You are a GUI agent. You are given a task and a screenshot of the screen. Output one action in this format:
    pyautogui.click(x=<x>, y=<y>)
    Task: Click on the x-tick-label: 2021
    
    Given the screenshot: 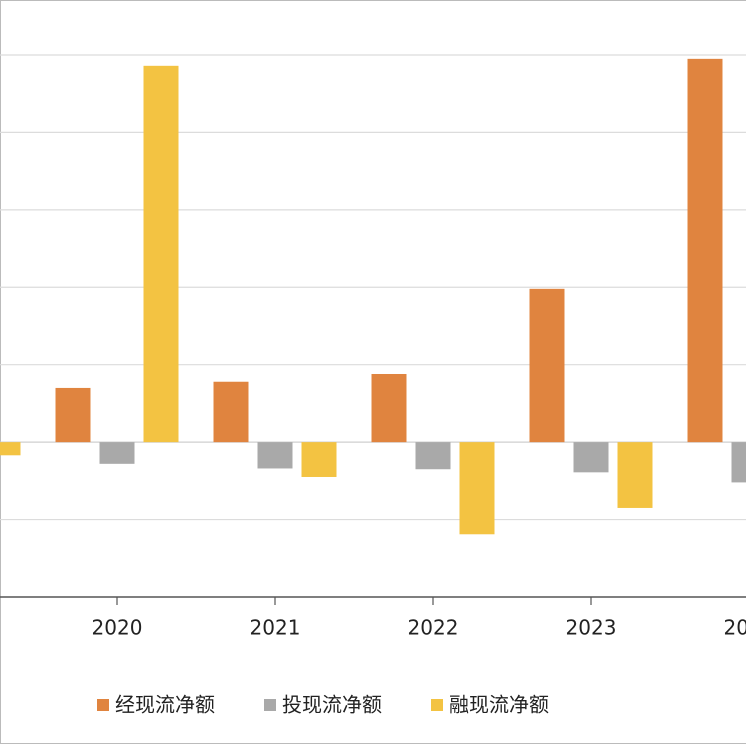 What is the action you would take?
    pyautogui.click(x=275, y=628)
    